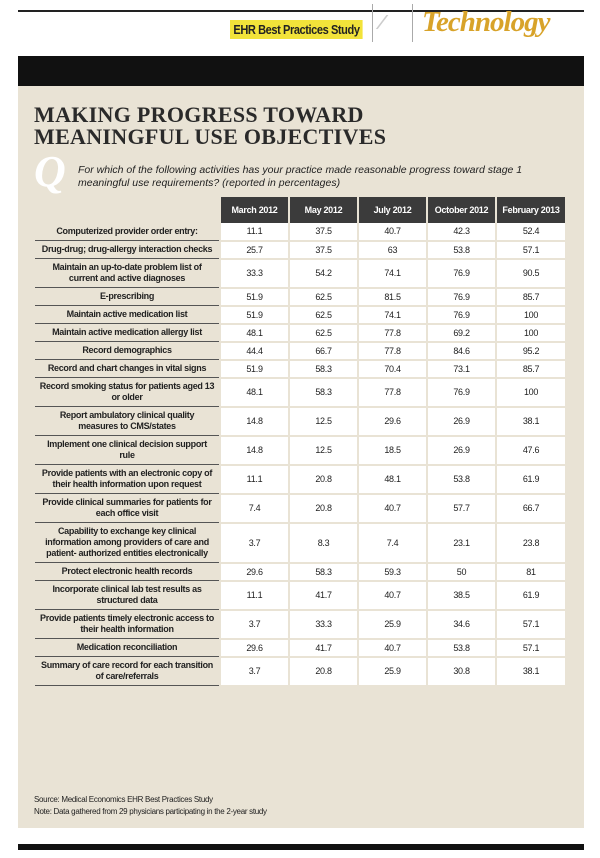 The height and width of the screenshot is (858, 600). I want to click on value-cell: 85.7, so click(530, 369).